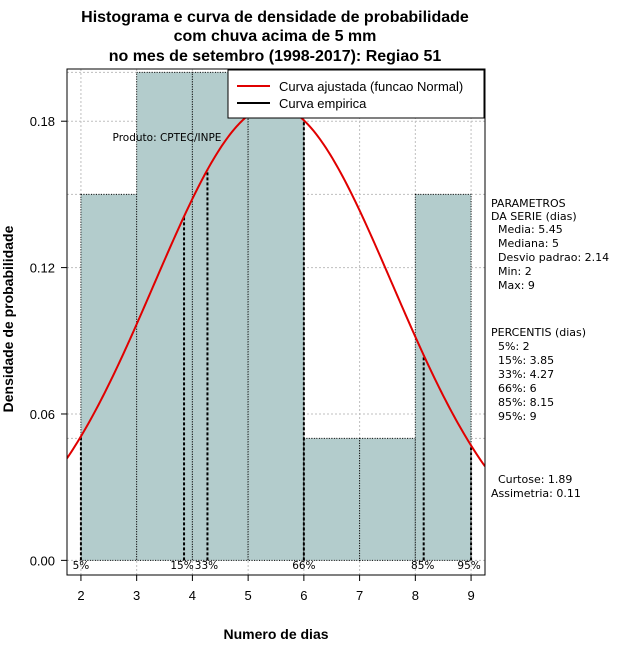  I want to click on percentile-label: 5%, so click(81, 566).